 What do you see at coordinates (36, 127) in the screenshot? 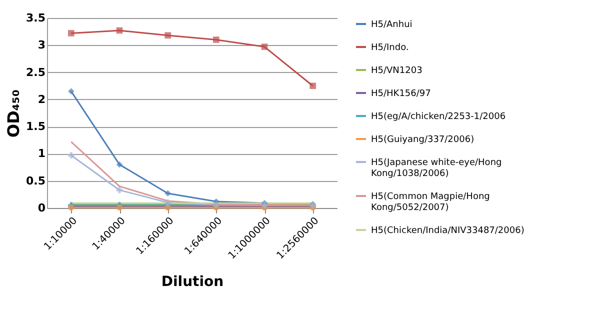
I see `y-tick-label: 1.5` at bounding box center [36, 127].